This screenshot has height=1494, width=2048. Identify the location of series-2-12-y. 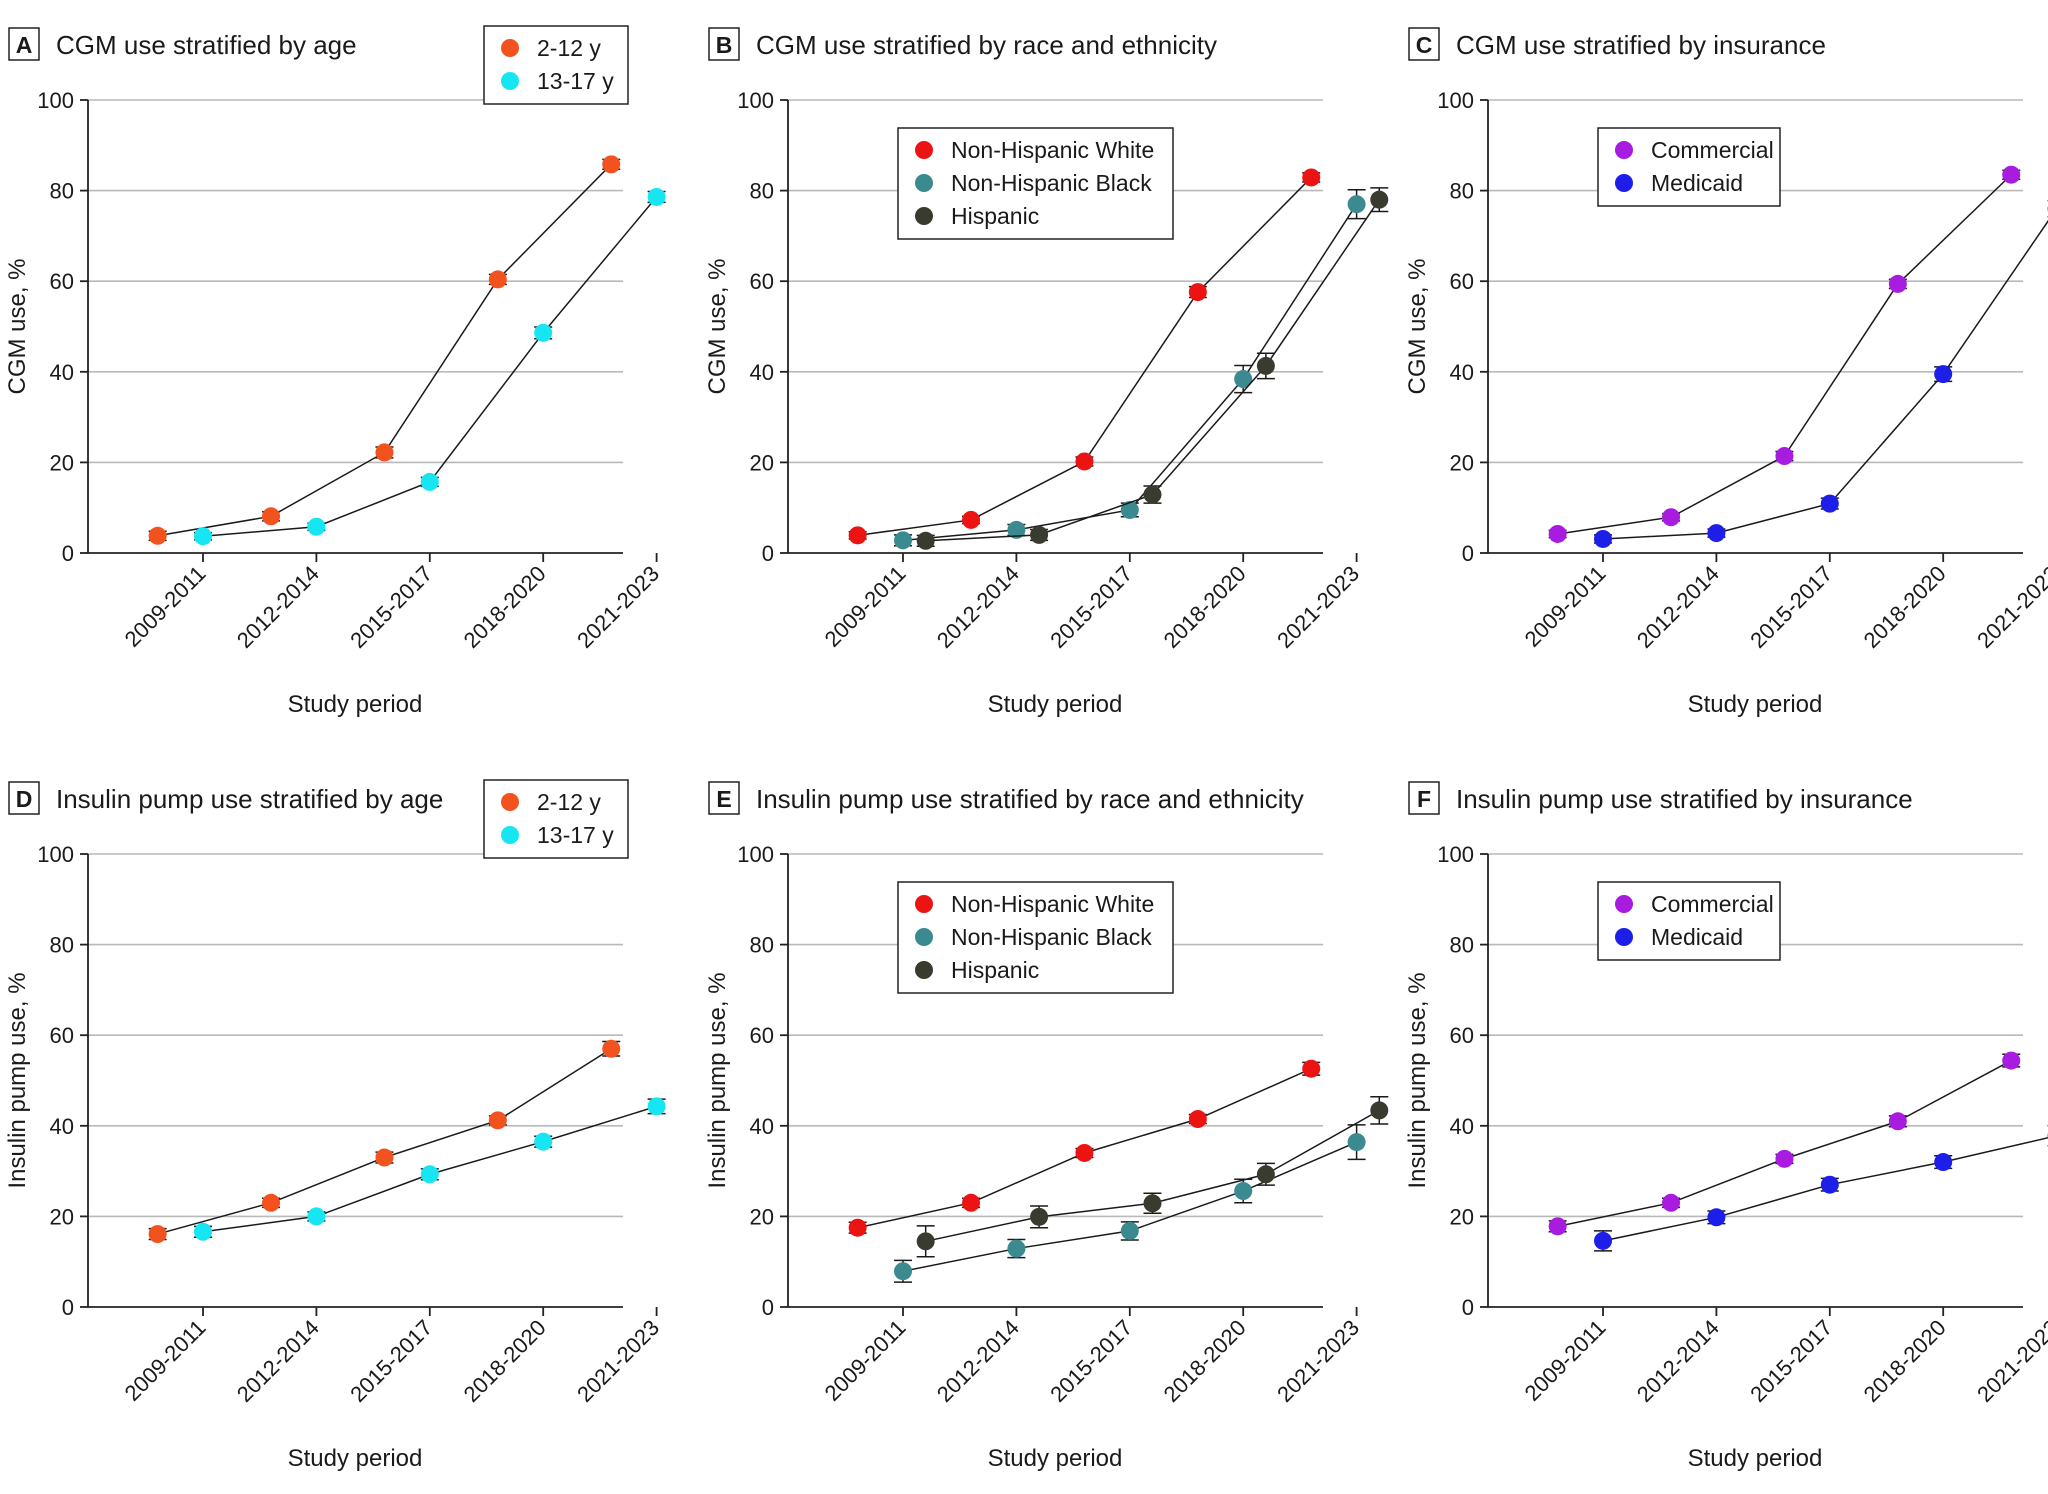
(384, 350).